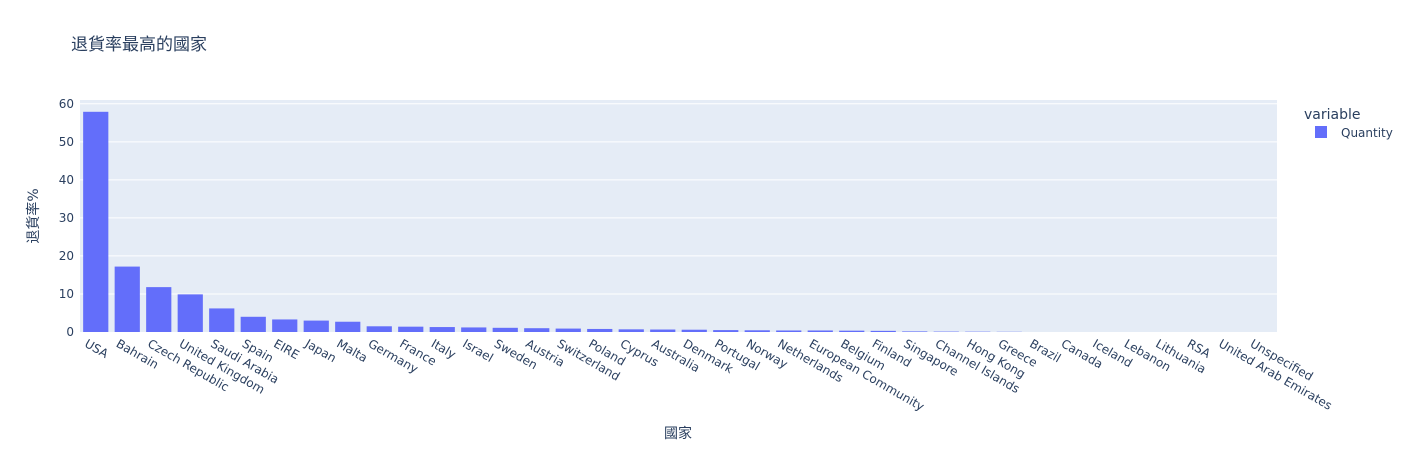  What do you see at coordinates (1348, 123) in the screenshot?
I see `legend: variable Quantity` at bounding box center [1348, 123].